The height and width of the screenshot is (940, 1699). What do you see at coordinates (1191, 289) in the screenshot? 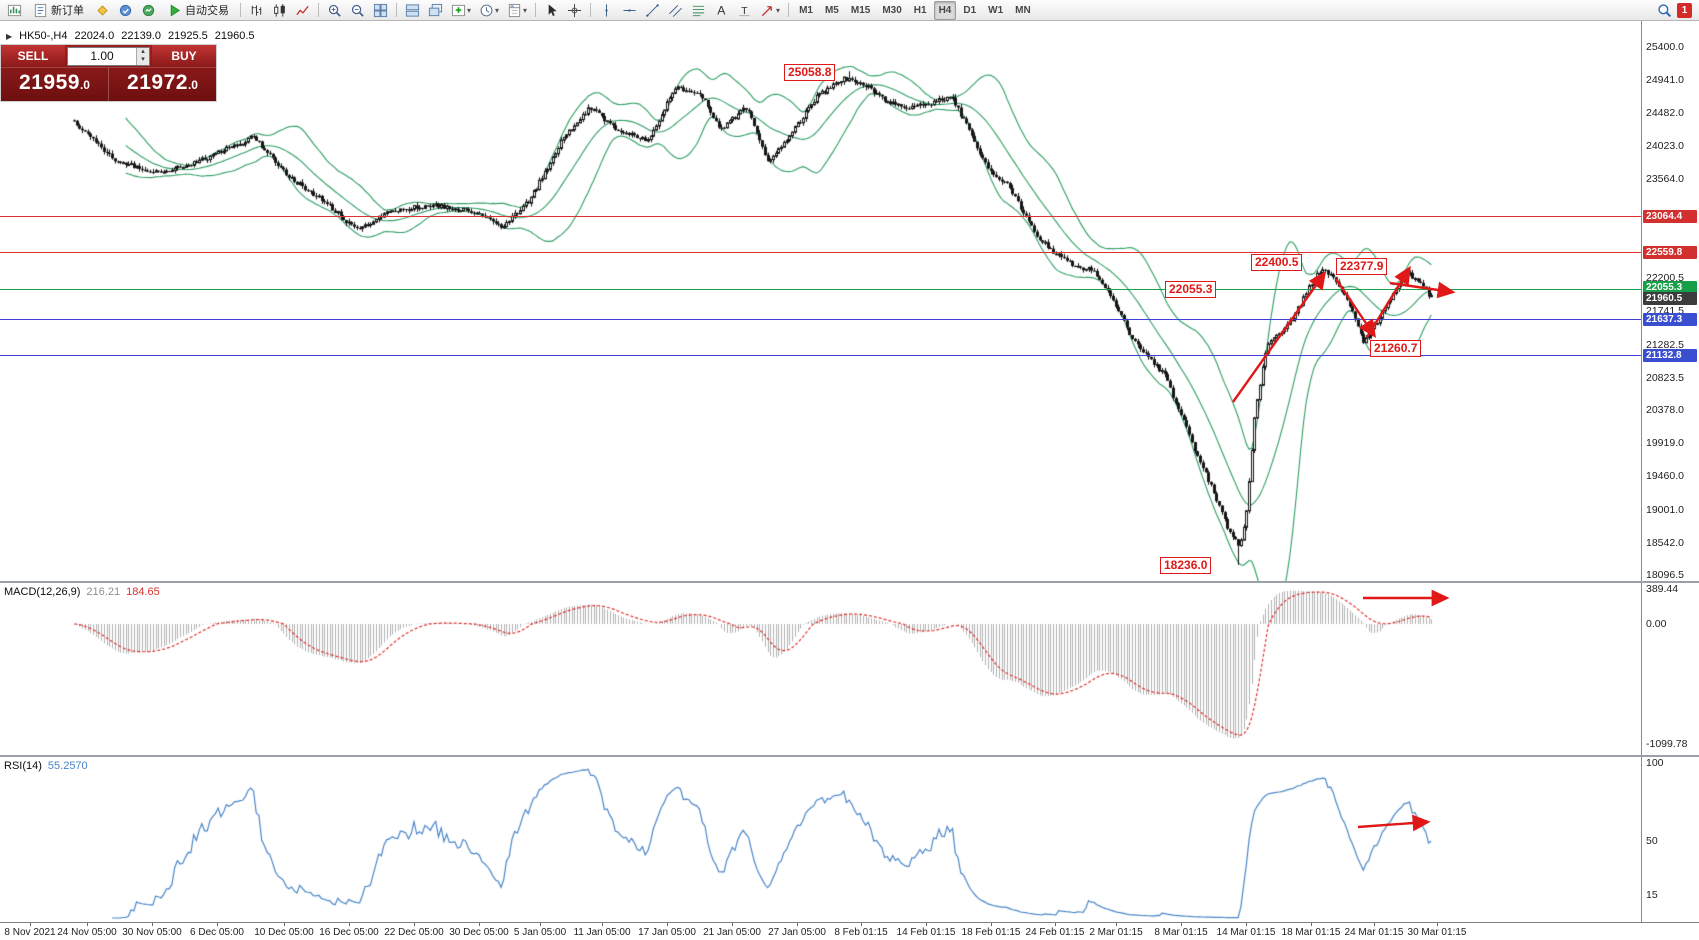
I see `price-annotation: 22055.3` at bounding box center [1191, 289].